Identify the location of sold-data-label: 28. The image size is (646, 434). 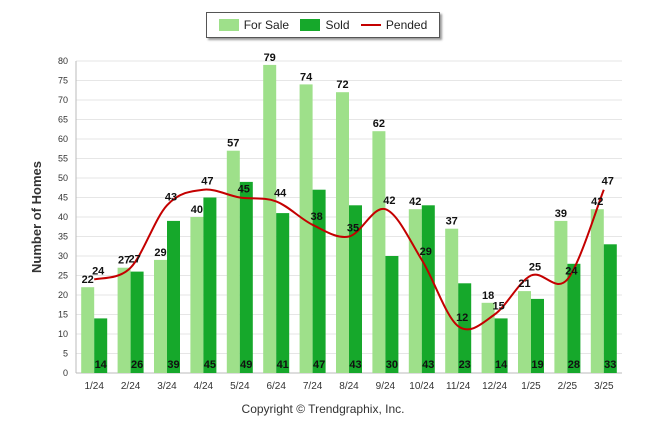
(574, 365).